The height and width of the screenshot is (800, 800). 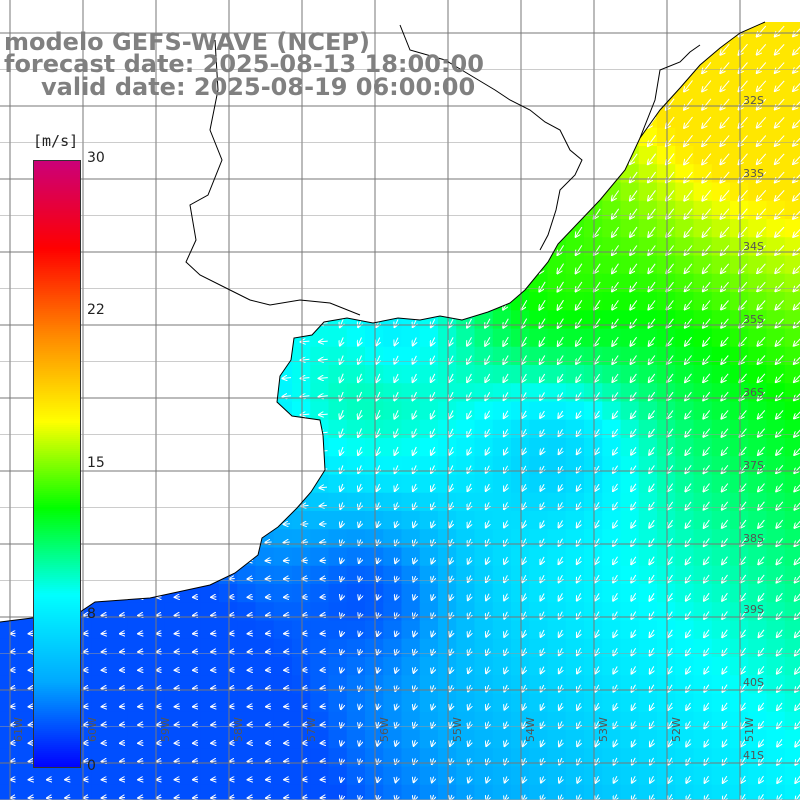 I want to click on lon-label-53w: 53W, so click(x=603, y=729).